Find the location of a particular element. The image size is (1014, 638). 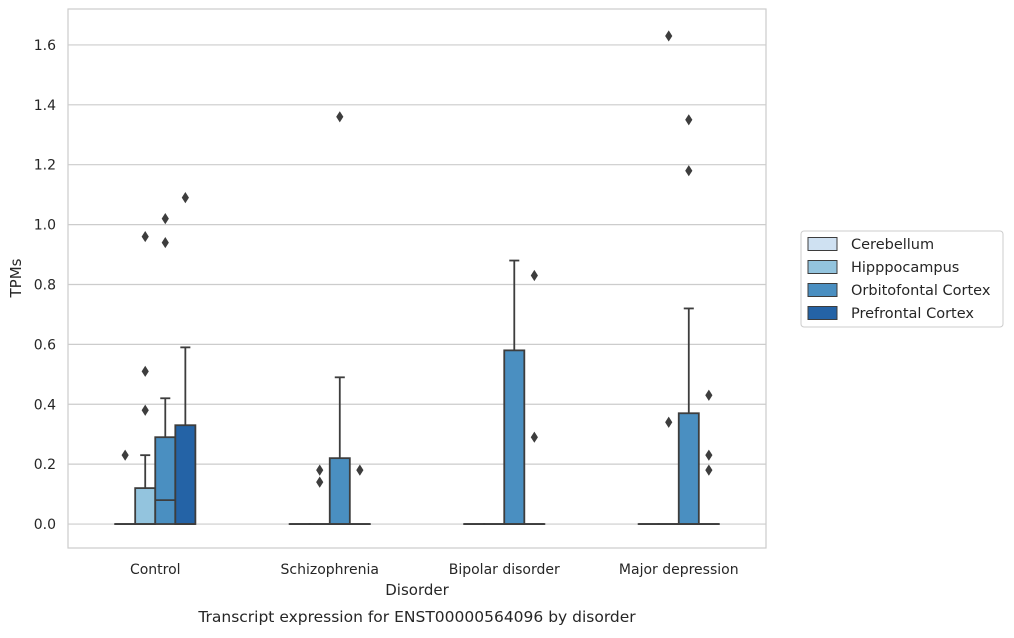

y-tick-label: 0.6 is located at coordinates (45, 345).